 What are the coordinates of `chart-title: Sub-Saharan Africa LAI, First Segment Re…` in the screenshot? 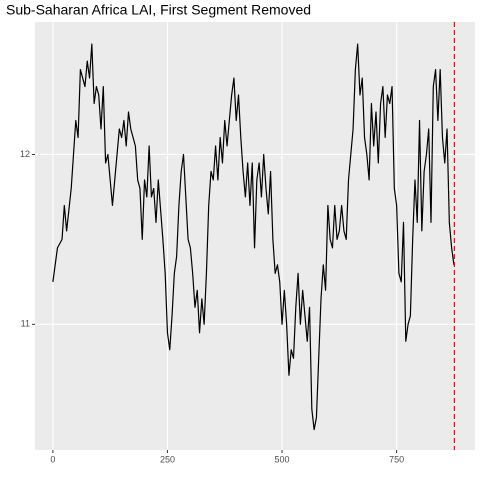 It's located at (158, 10).